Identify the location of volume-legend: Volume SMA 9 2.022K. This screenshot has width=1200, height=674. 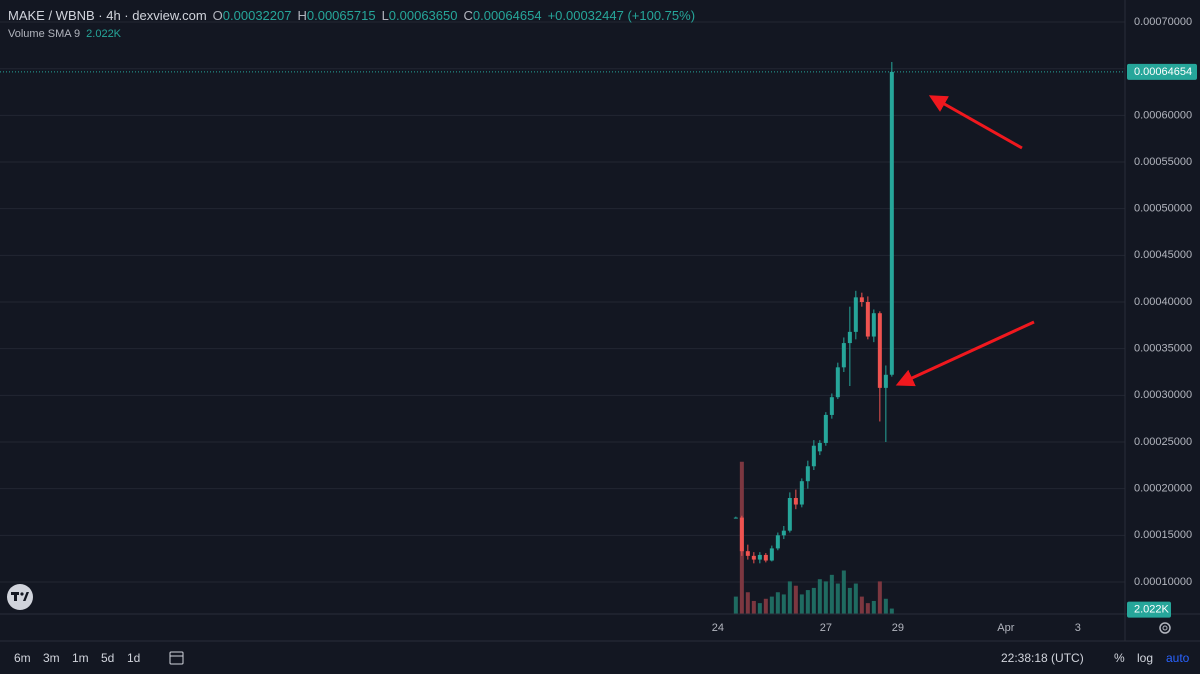
(64, 34).